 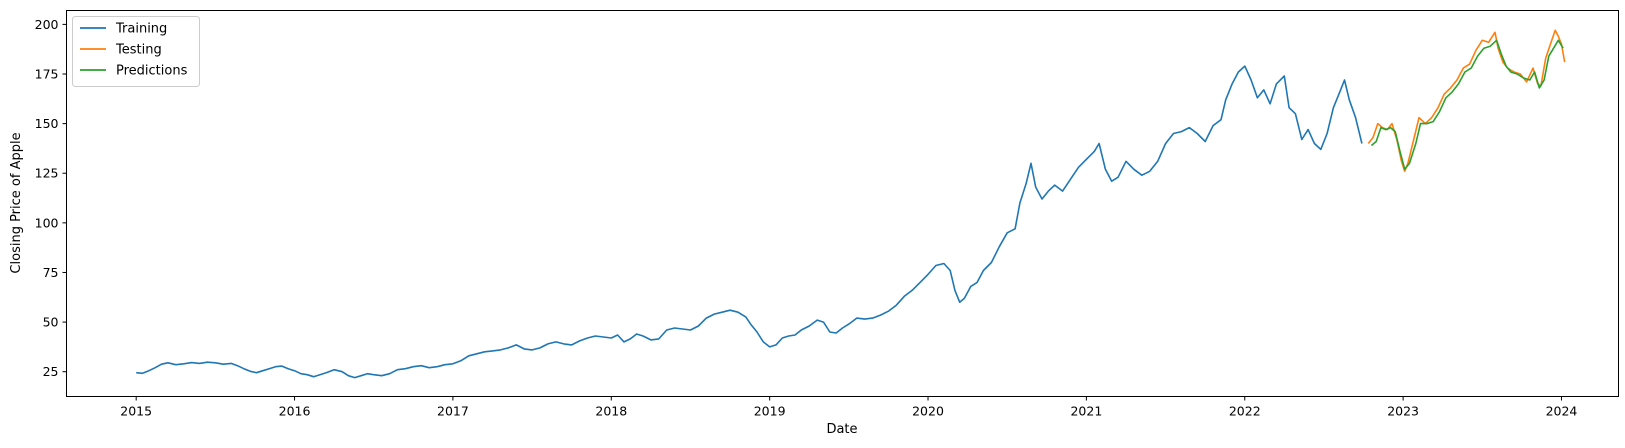 I want to click on x-axis: 2015 2016 2017 2018 2019 2020 2021 2022 2023 2024, so click(x=849, y=407).